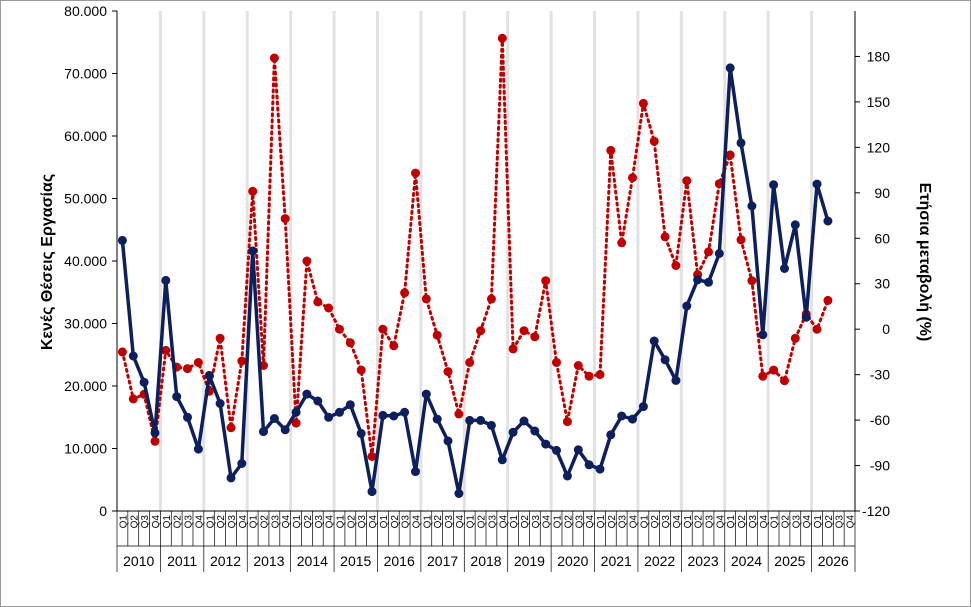  What do you see at coordinates (529, 561) in the screenshot?
I see `year-label: 2019` at bounding box center [529, 561].